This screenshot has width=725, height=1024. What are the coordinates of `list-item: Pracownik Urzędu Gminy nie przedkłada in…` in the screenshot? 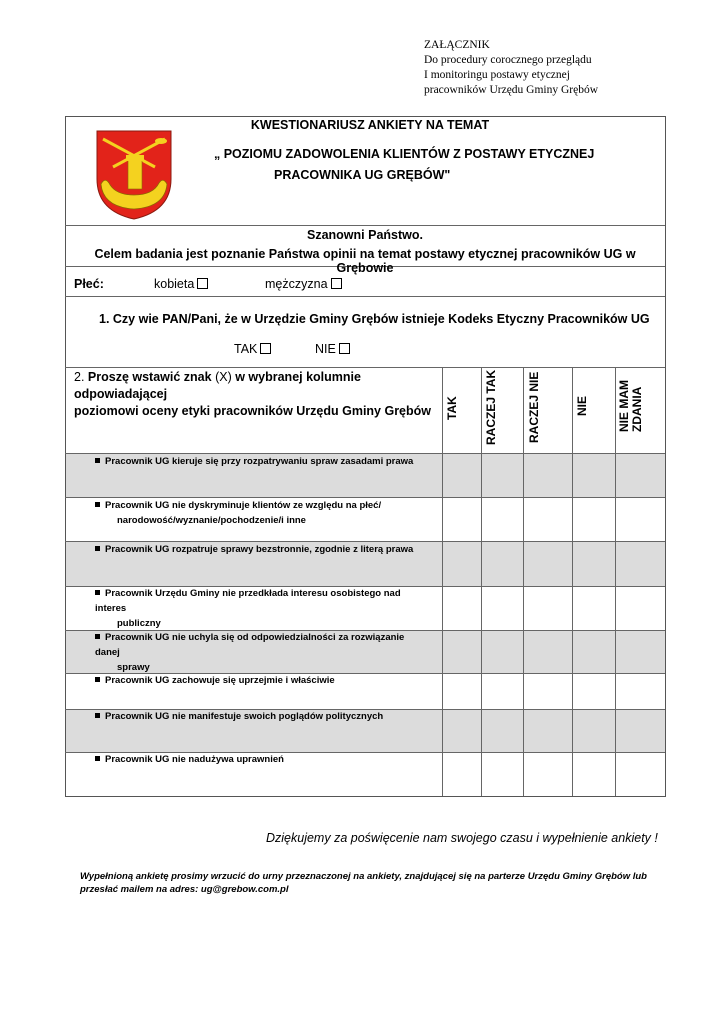 It's located at (248, 608).